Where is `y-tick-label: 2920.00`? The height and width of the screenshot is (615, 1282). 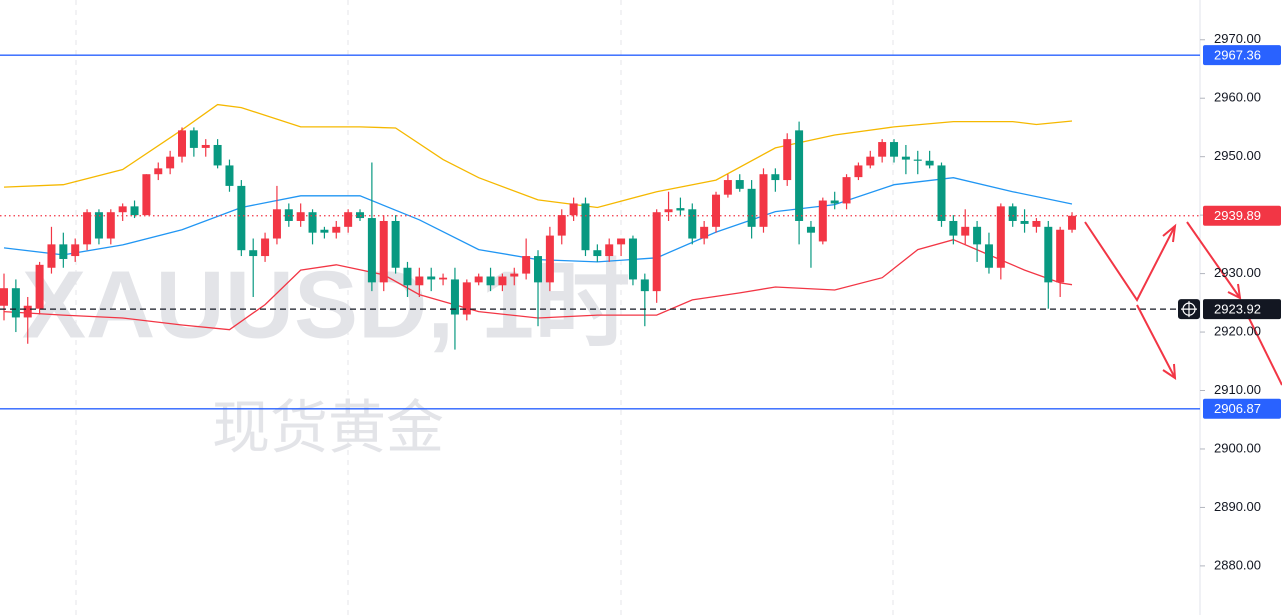 y-tick-label: 2920.00 is located at coordinates (1237, 330).